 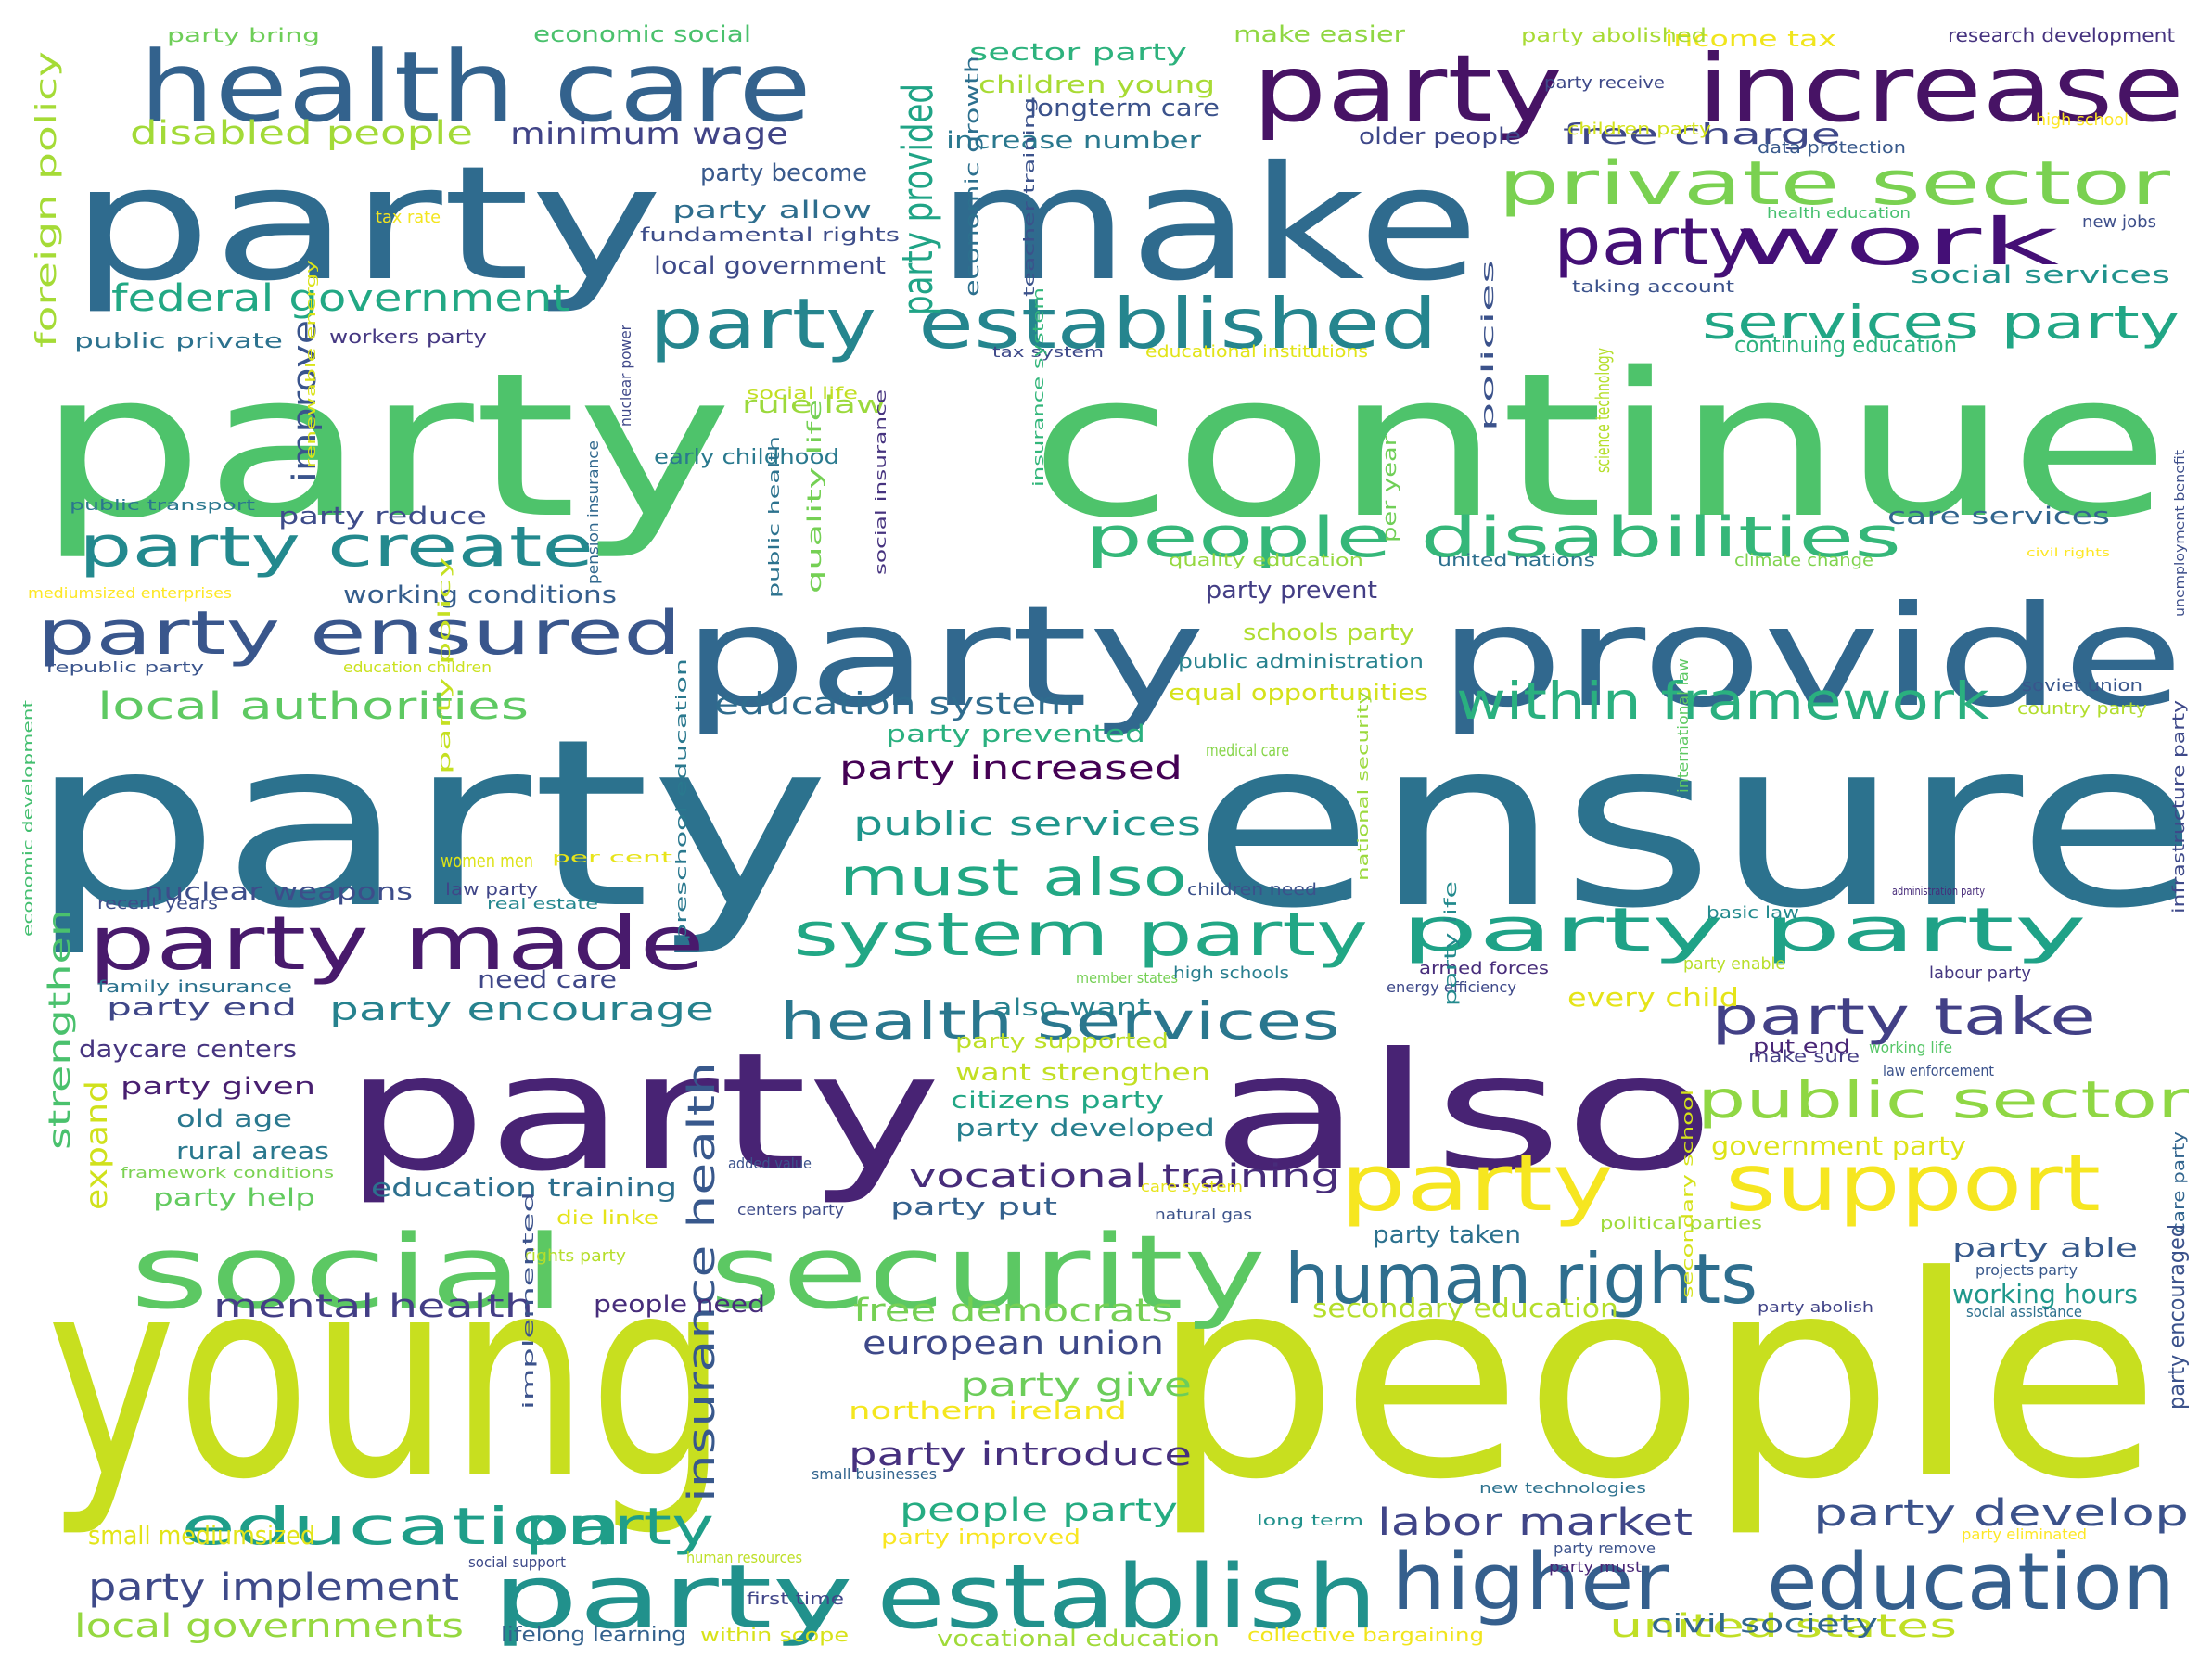 What do you see at coordinates (311, 364) in the screenshot?
I see `cloud-word-renewable-energy: renewable energy` at bounding box center [311, 364].